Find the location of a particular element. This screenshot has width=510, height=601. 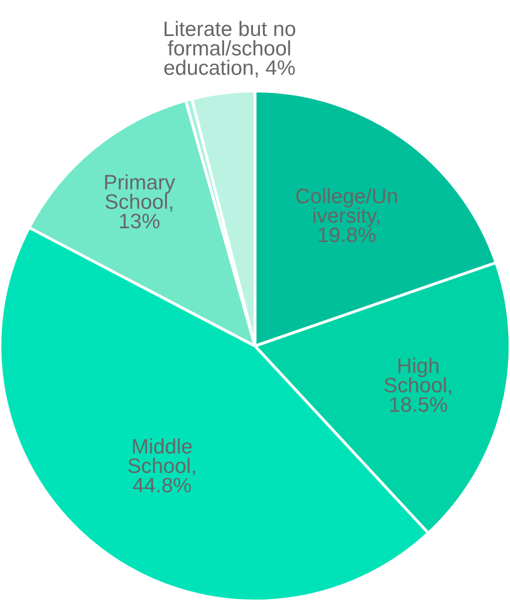

slice-label: High School, 18.5% is located at coordinates (418, 385).